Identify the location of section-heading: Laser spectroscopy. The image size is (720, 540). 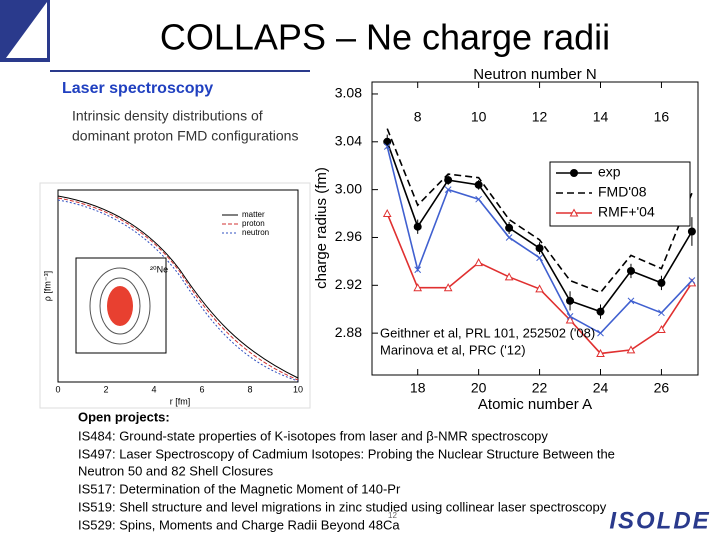
(137, 88).